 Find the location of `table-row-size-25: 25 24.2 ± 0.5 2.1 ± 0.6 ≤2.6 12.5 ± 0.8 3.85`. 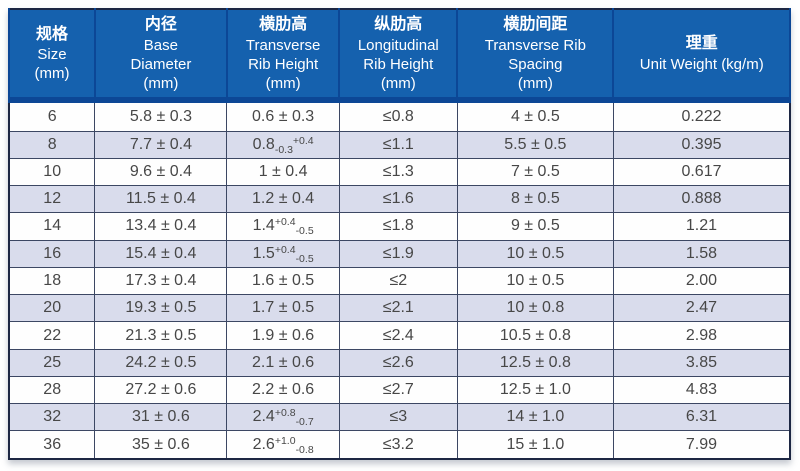

table-row-size-25: 25 24.2 ± 0.5 2.1 ± 0.6 ≤2.6 12.5 ± 0.8 3.85 is located at coordinates (399, 362).